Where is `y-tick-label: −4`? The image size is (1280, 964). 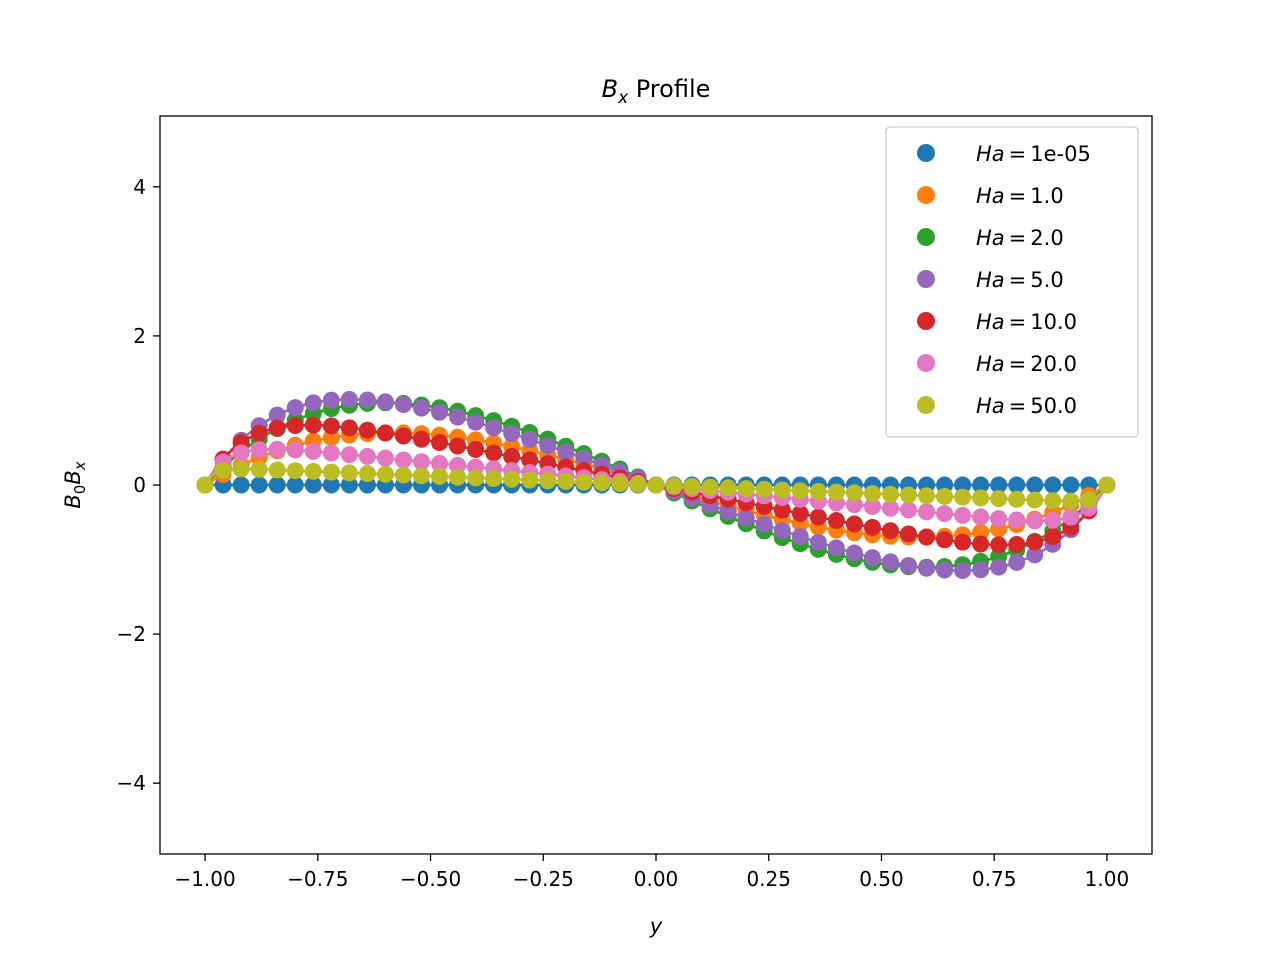
y-tick-label: −4 is located at coordinates (131, 783).